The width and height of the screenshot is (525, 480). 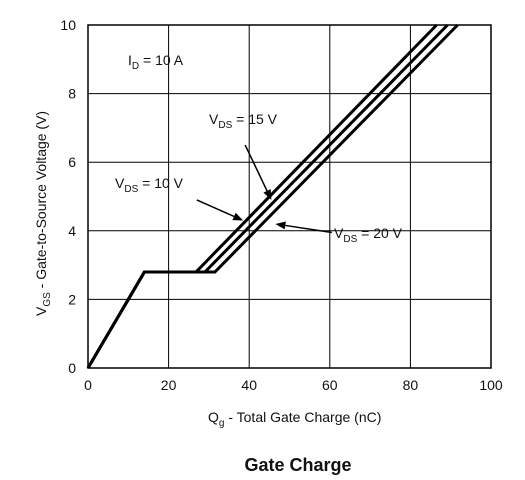 I want to click on y-tick-label: 4, so click(x=72, y=231).